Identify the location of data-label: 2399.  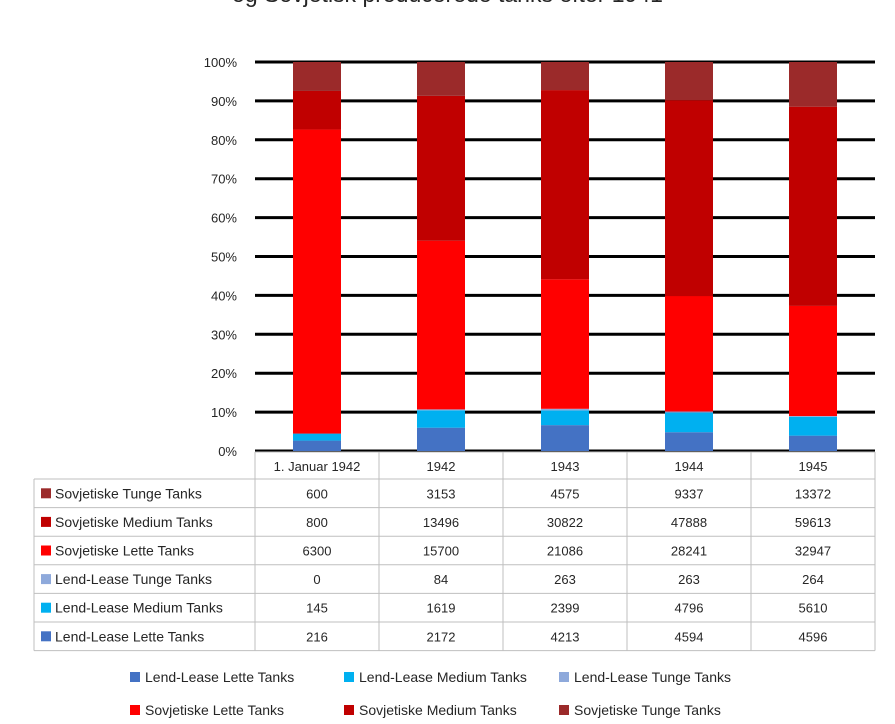
(565, 608).